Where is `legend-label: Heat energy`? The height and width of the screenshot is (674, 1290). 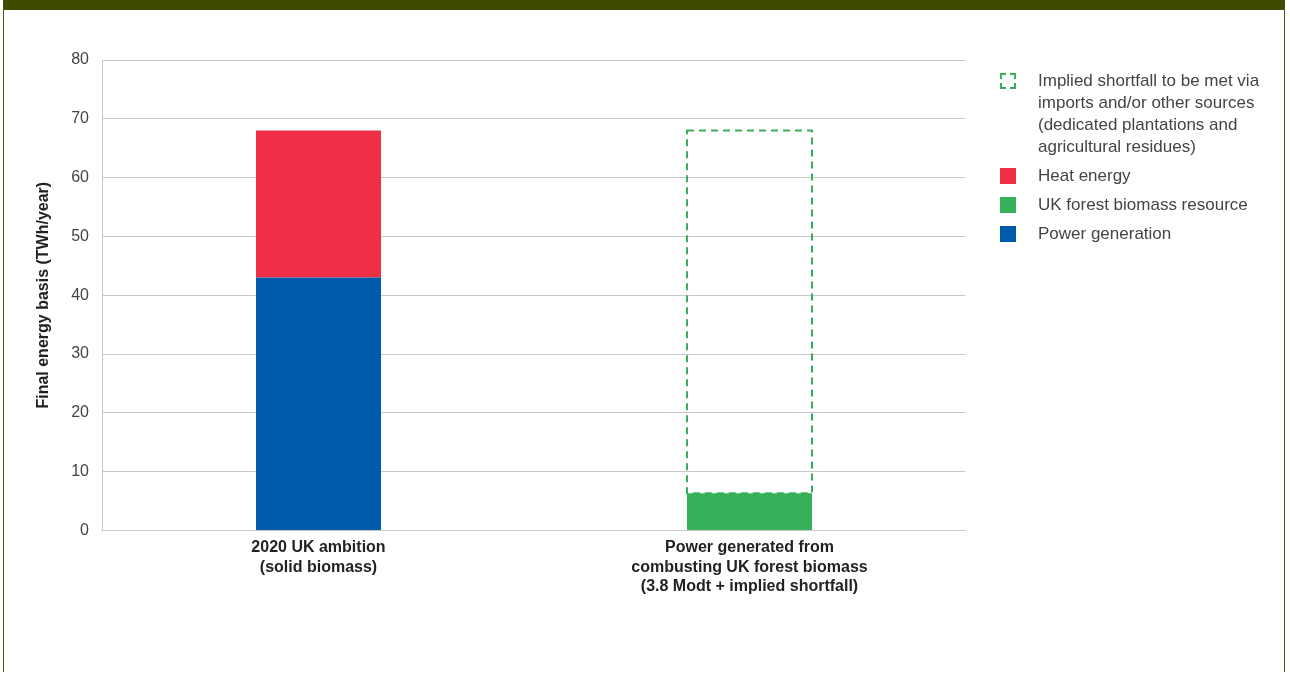 legend-label: Heat energy is located at coordinates (1084, 176).